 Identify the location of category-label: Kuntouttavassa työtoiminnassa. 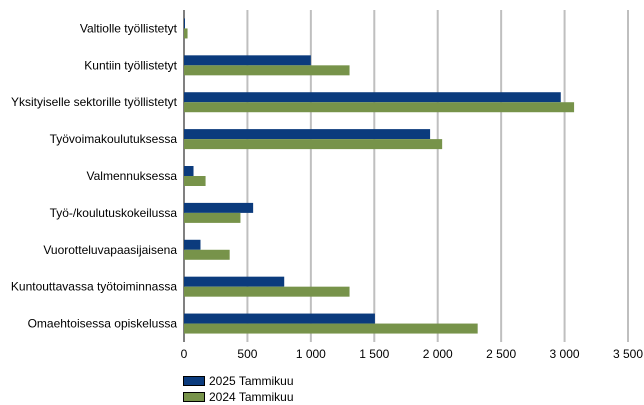
(94, 287).